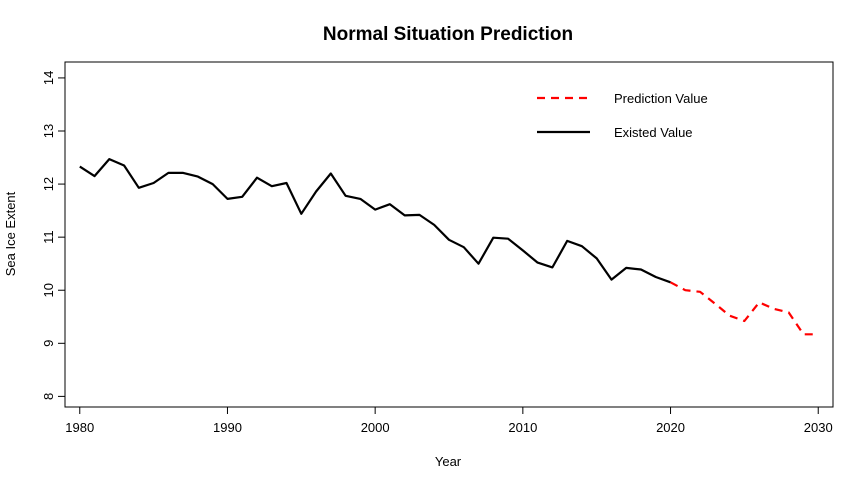 The height and width of the screenshot is (487, 866). Describe the element at coordinates (670, 427) in the screenshot. I see `x-tick-label: 2020` at that location.